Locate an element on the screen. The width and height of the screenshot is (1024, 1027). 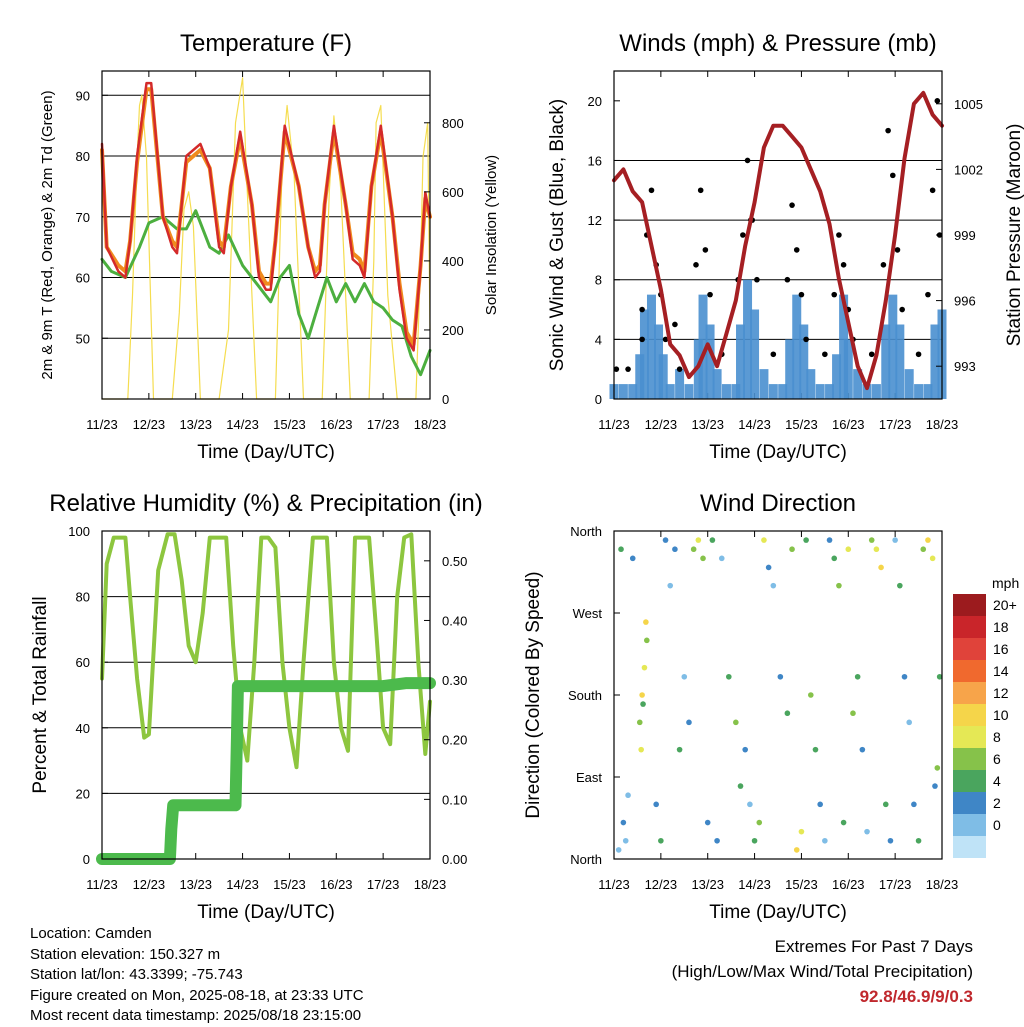
y-tick-label: 100 is located at coordinates (79, 531).